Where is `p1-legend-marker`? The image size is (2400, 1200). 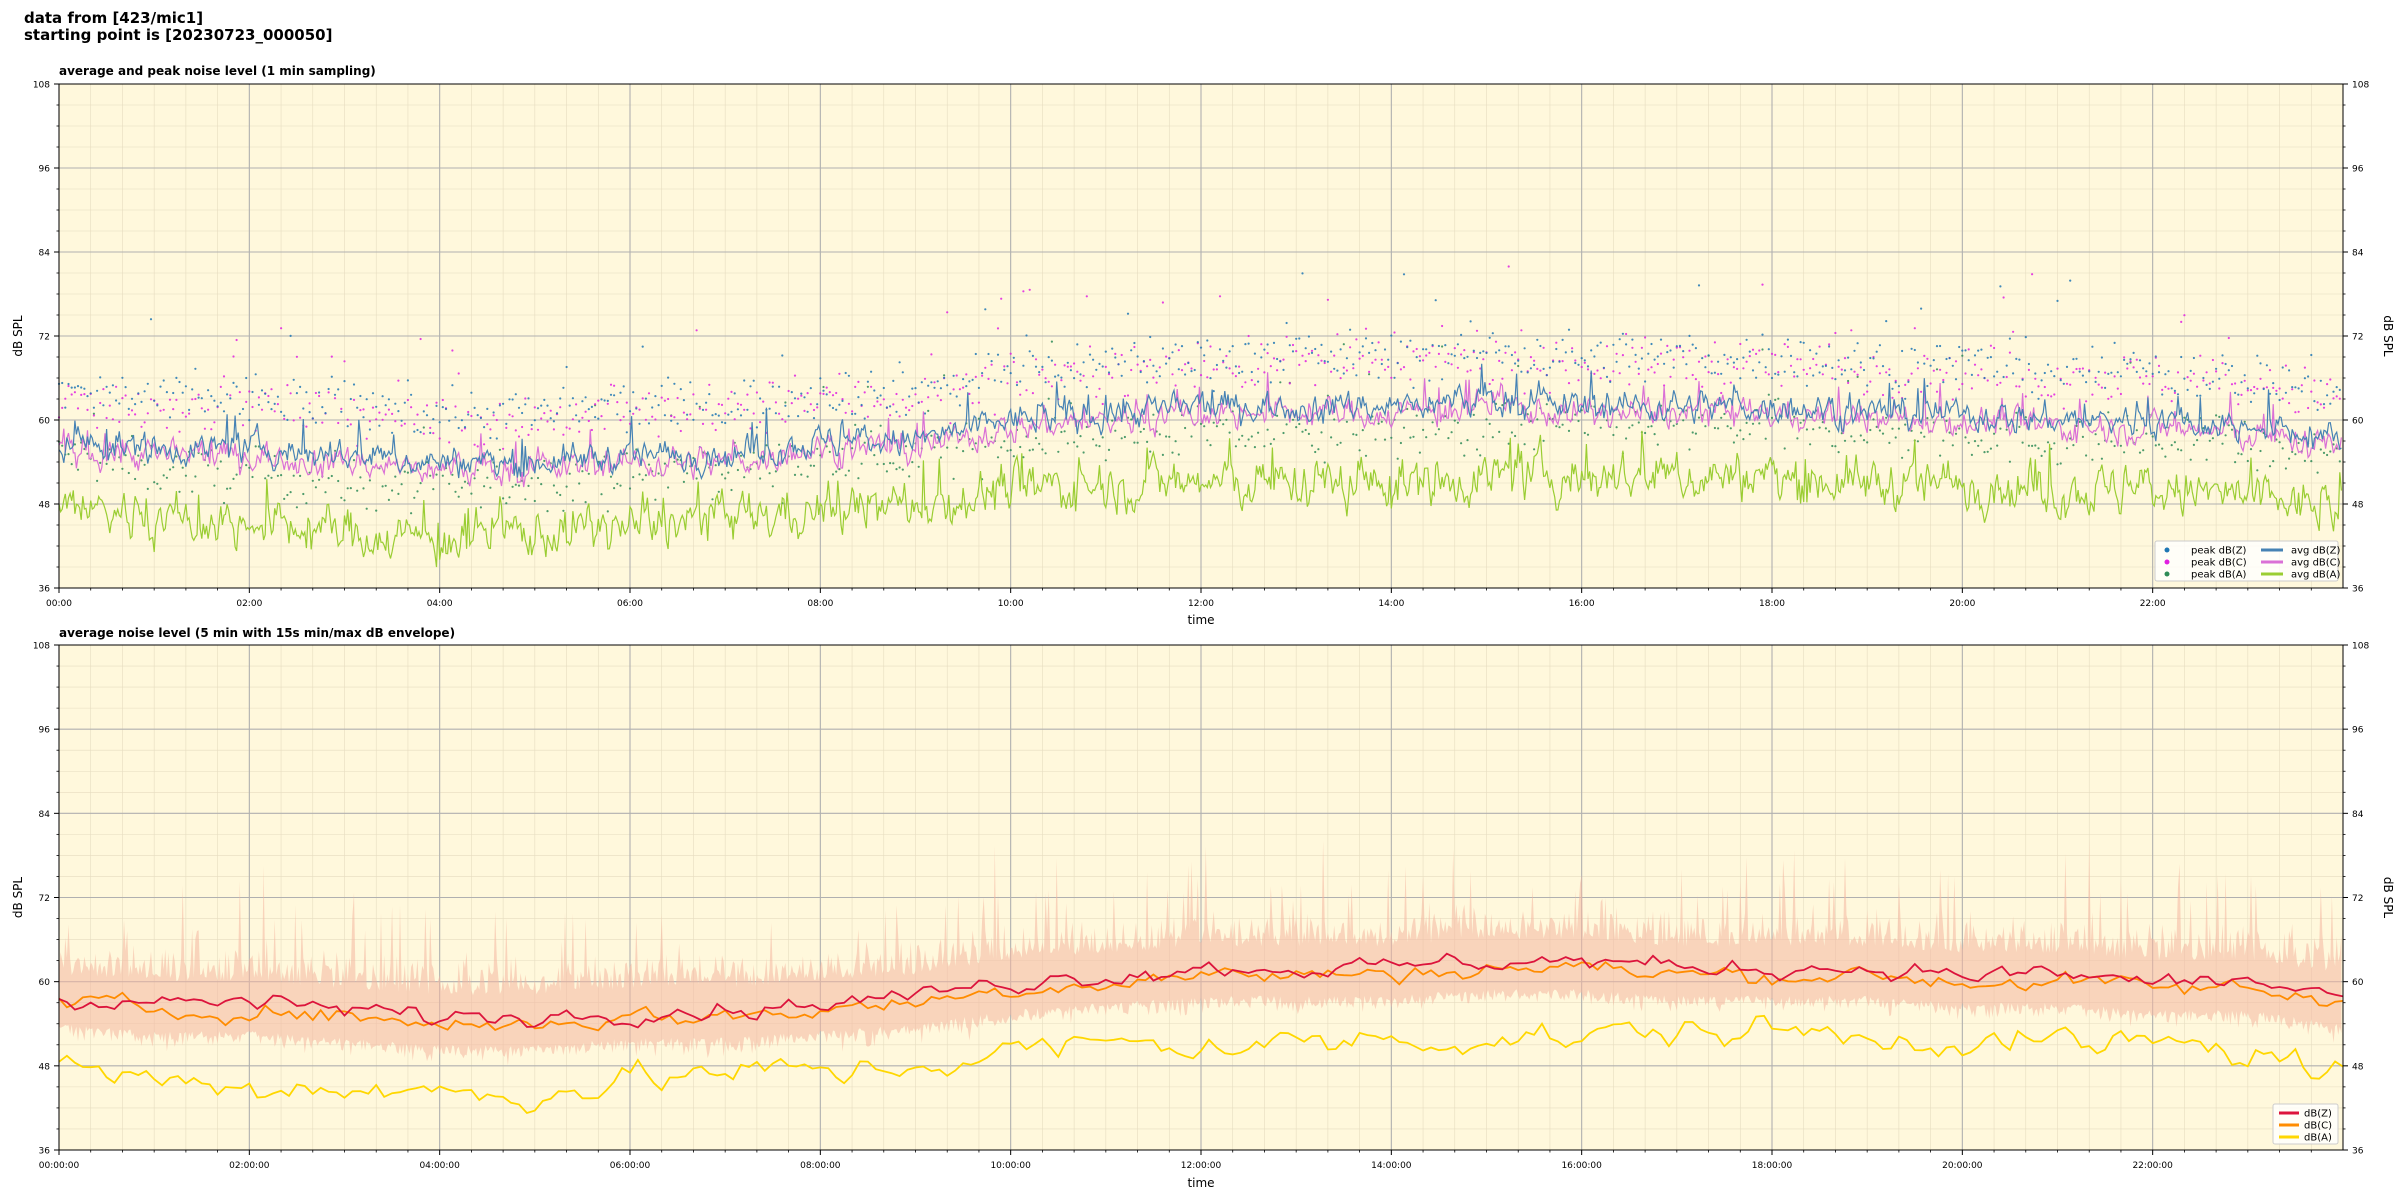
p1-legend-marker is located at coordinates (2167, 550).